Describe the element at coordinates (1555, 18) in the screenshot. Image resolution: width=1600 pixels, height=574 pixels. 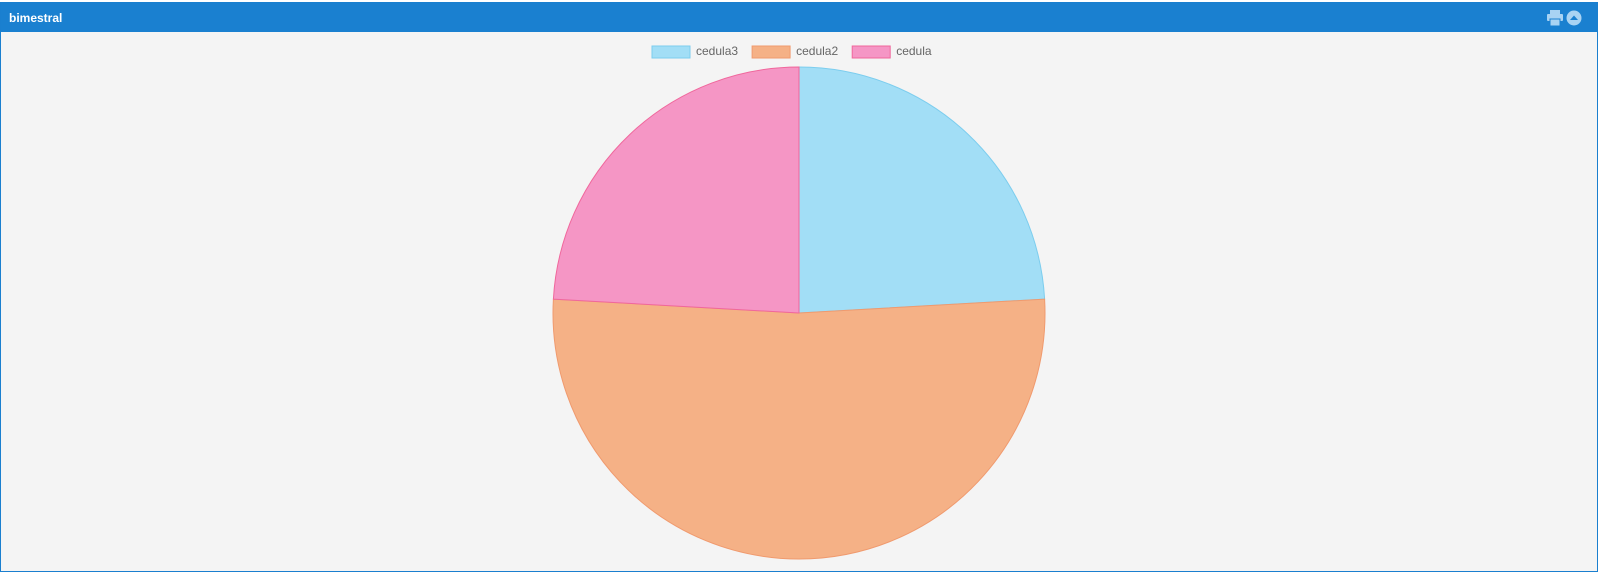
I see `print-icon` at that location.